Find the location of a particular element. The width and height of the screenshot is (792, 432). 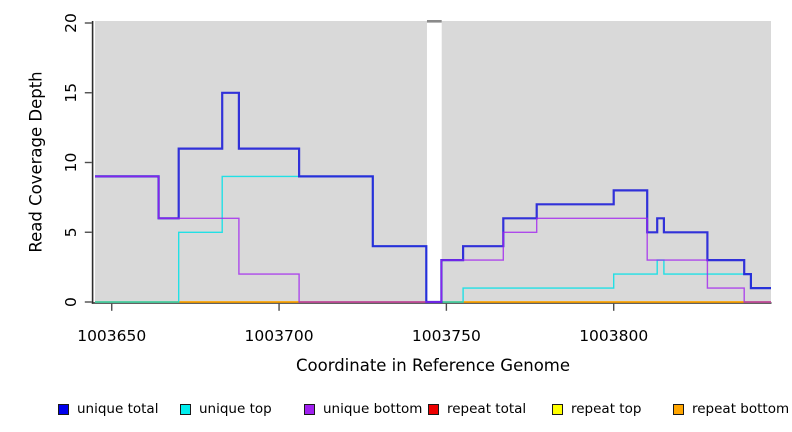

legend-item-unique-total: unique total is located at coordinates (108, 409).